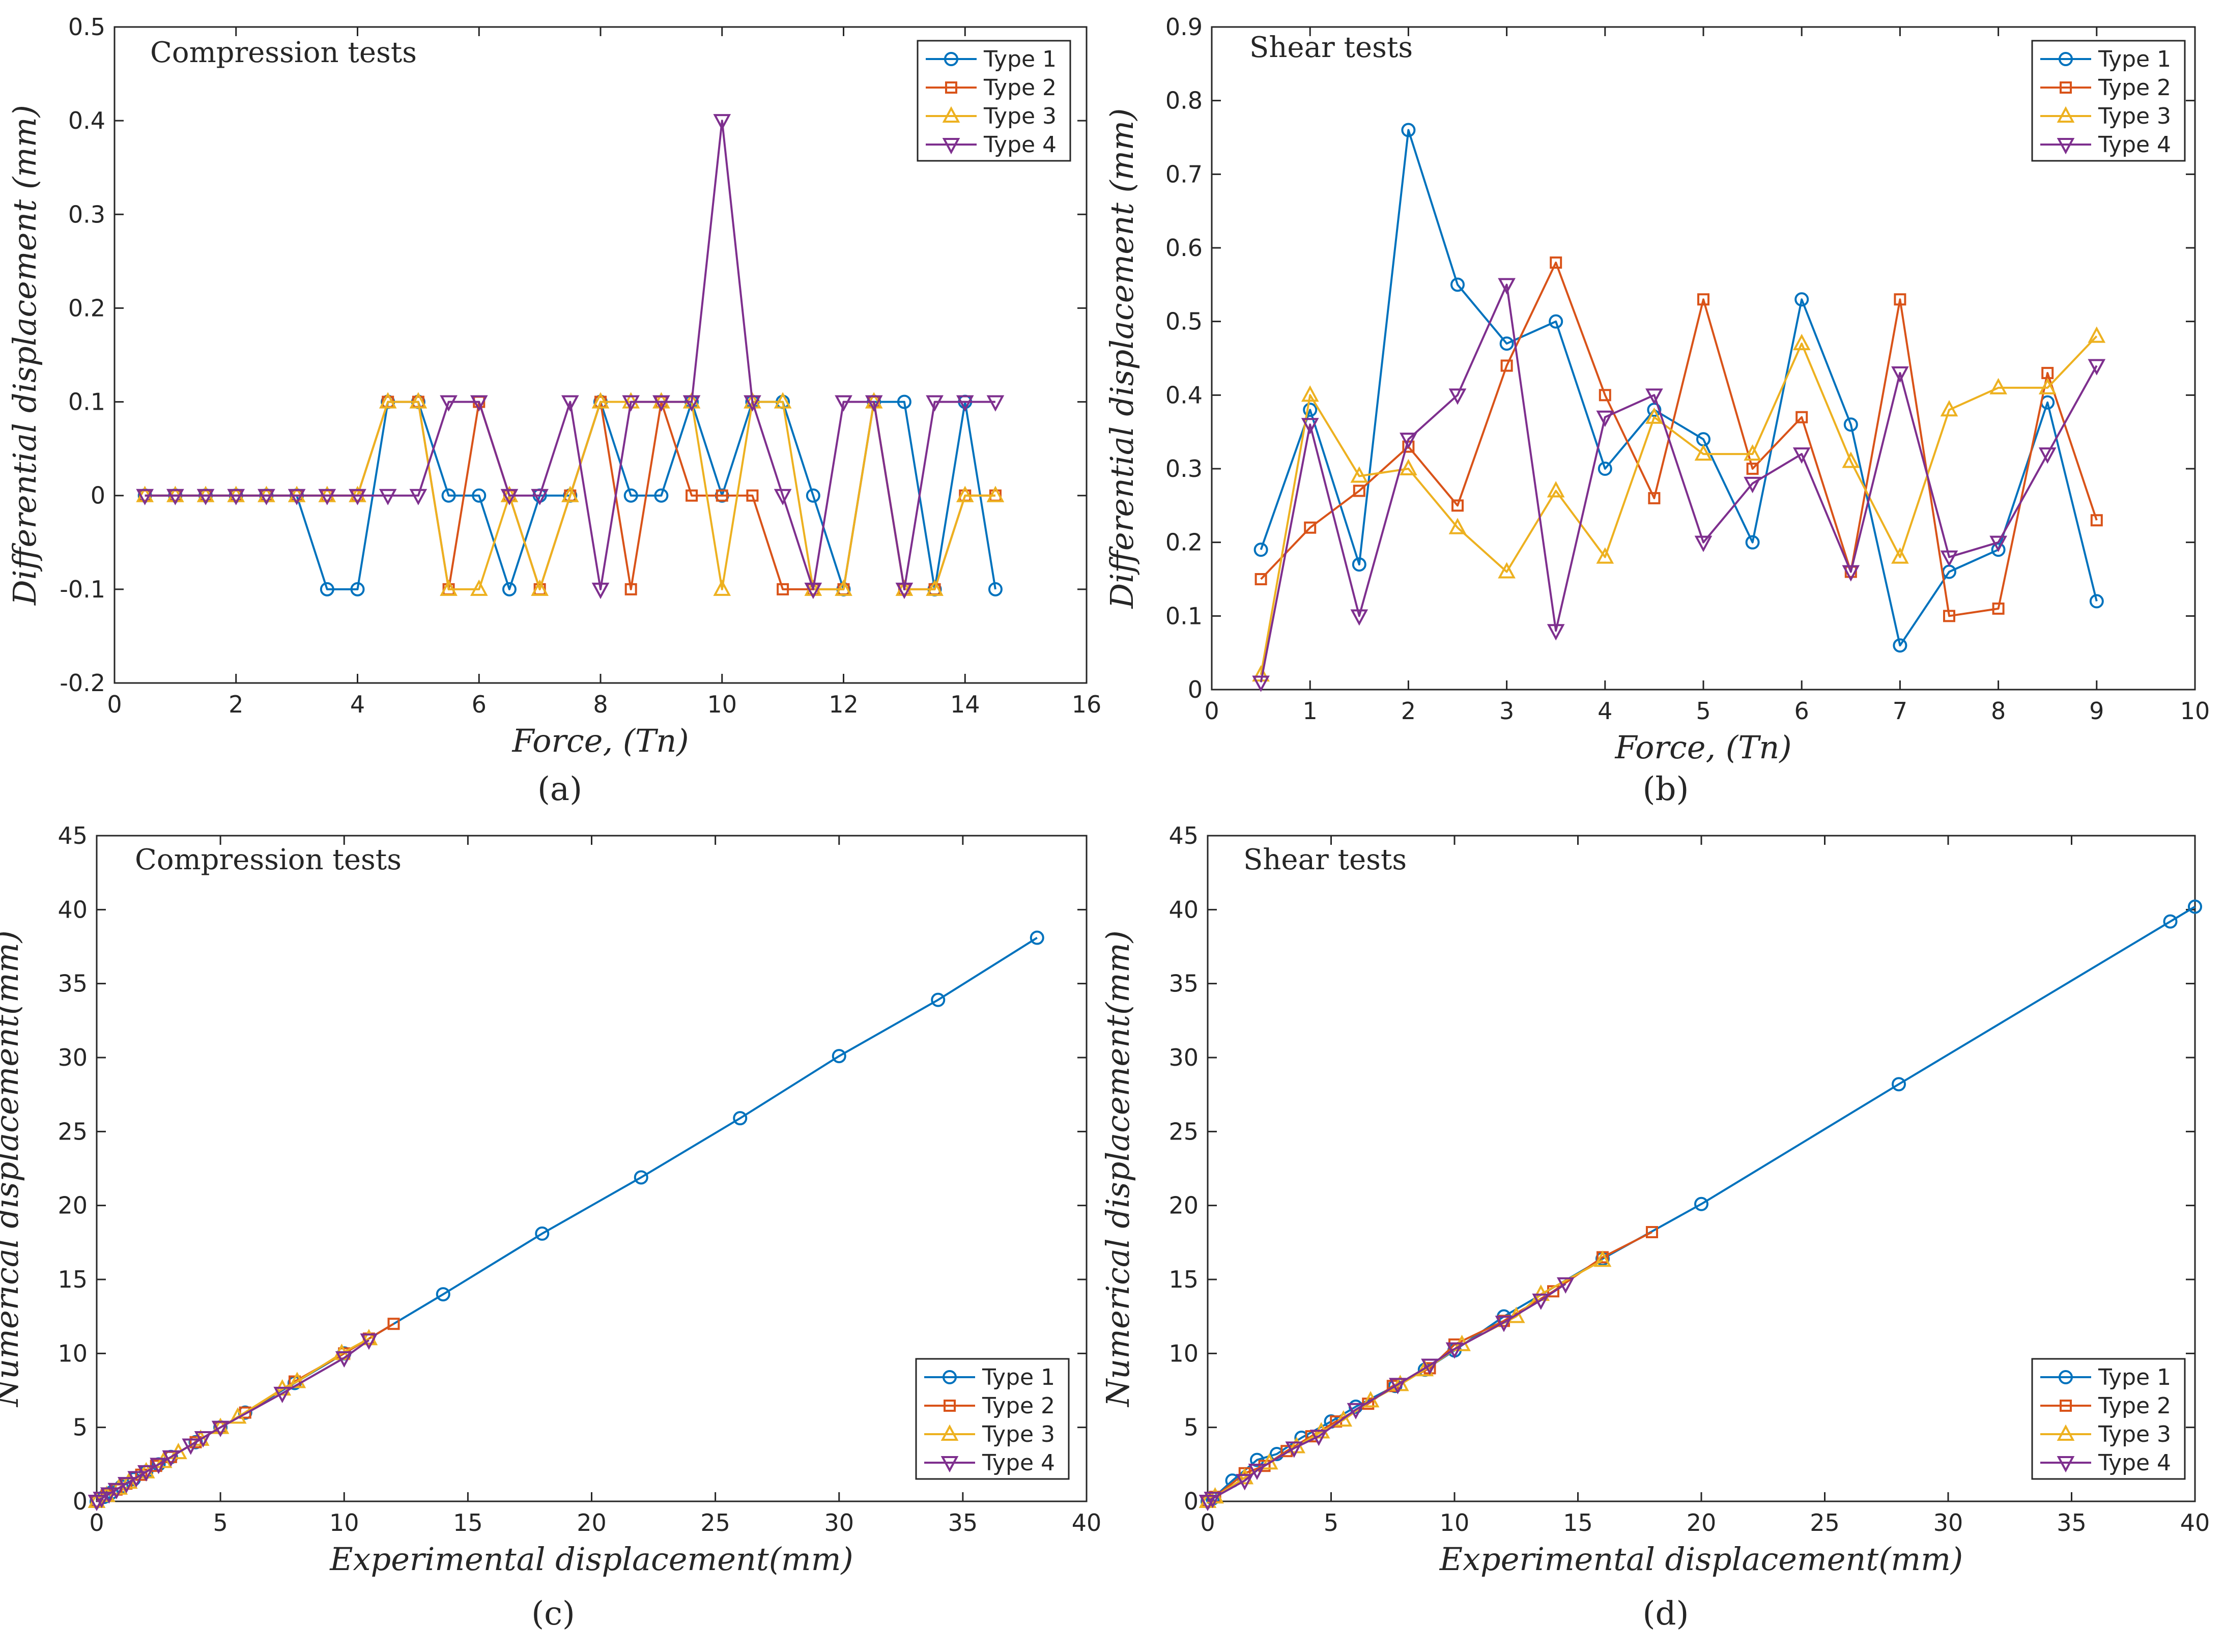 The width and height of the screenshot is (2224, 1652). What do you see at coordinates (468, 1522) in the screenshot?
I see `x-tick-label: 15` at bounding box center [468, 1522].